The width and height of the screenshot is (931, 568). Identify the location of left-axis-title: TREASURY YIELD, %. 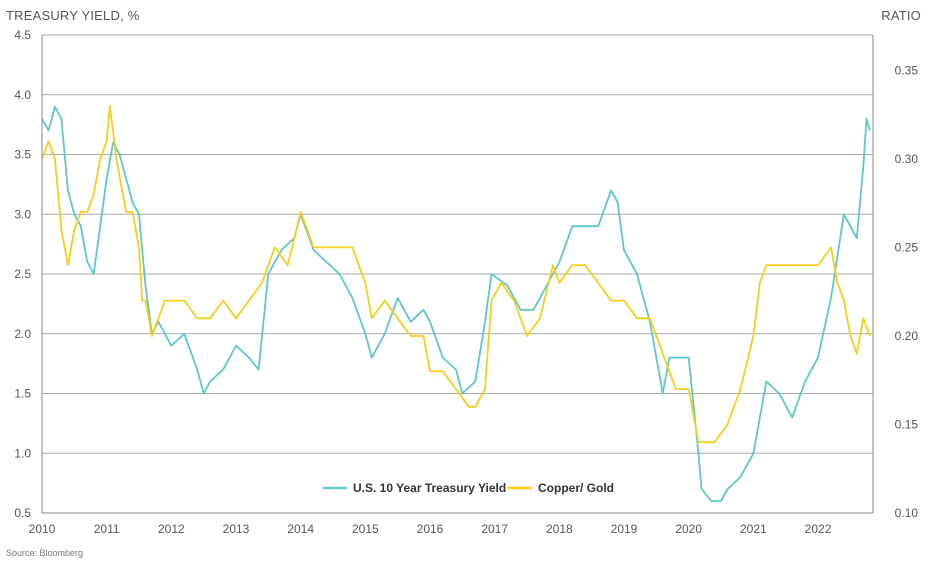
(73, 15).